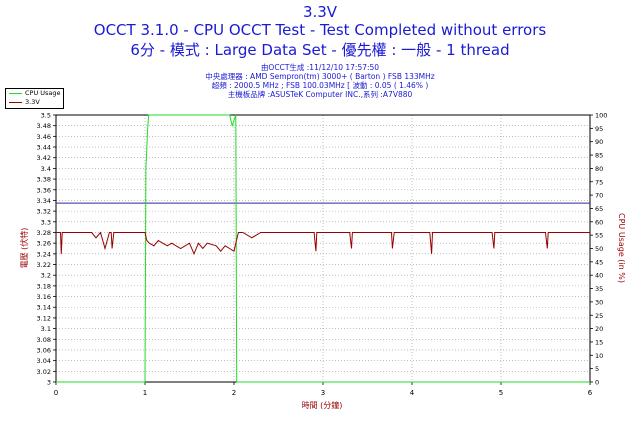 The image size is (640, 427). I want to click on y-left-tick-label: 3.14, so click(44, 308).